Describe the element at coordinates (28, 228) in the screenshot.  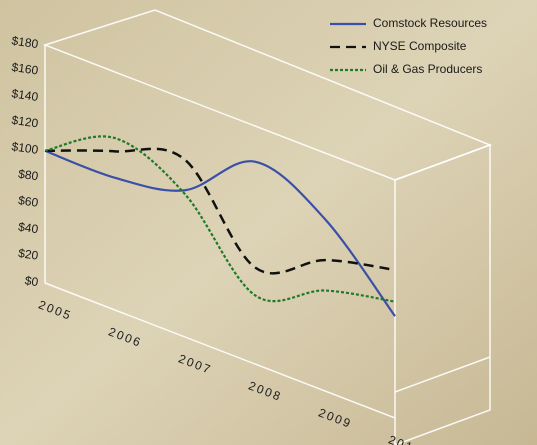
I see `y-tick-label: $40` at that location.